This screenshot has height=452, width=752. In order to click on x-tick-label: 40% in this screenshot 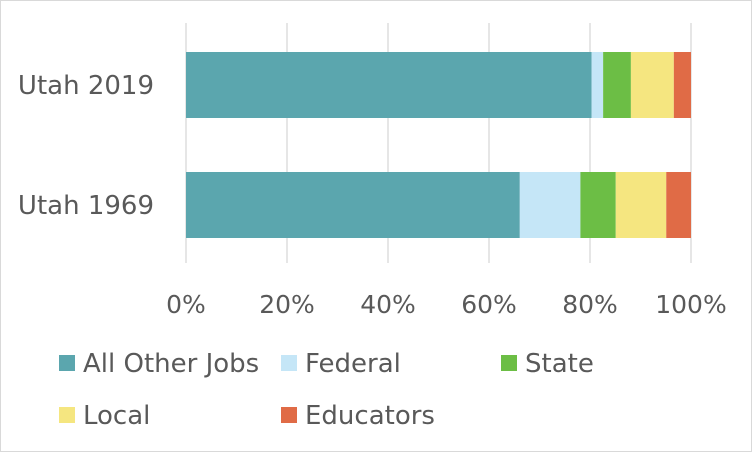, I will do `click(388, 304)`.